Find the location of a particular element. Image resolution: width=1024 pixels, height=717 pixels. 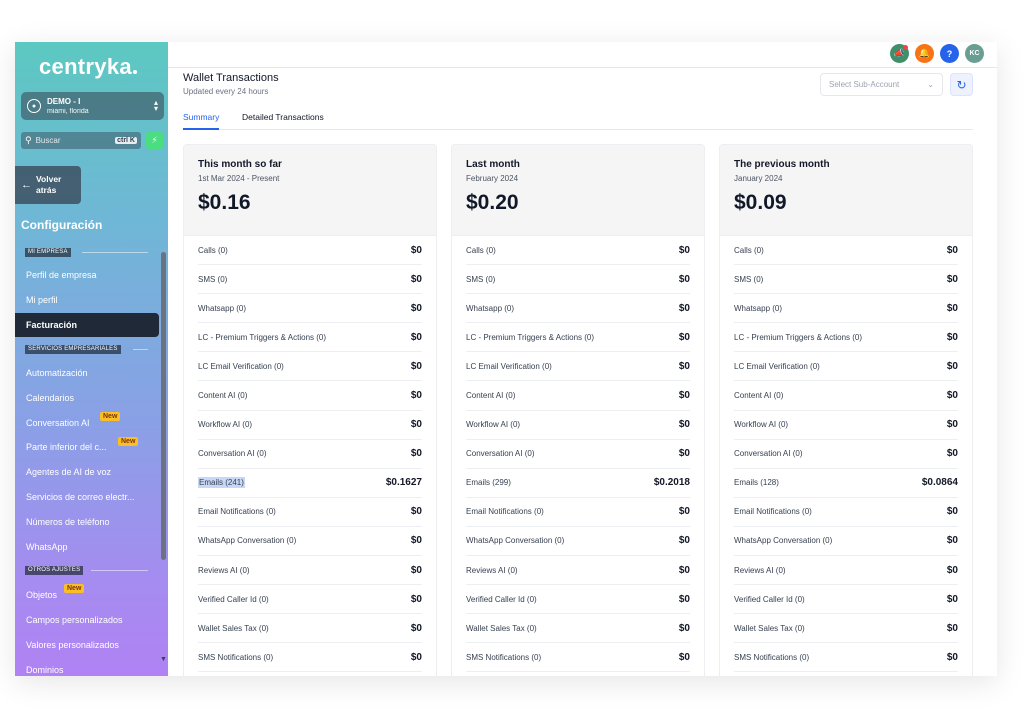

chevron-updown-icon: ▴ ▾ is located at coordinates (155, 105).